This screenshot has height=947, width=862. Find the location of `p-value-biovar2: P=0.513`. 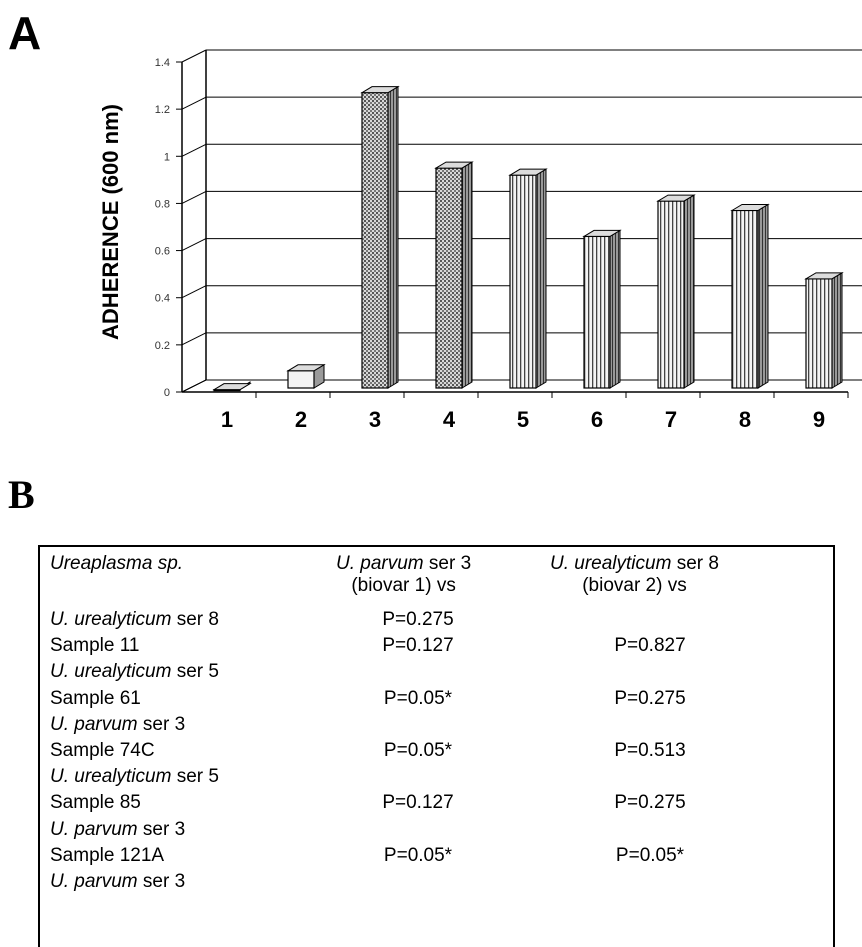

p-value-biovar2: P=0.513 is located at coordinates (650, 750).